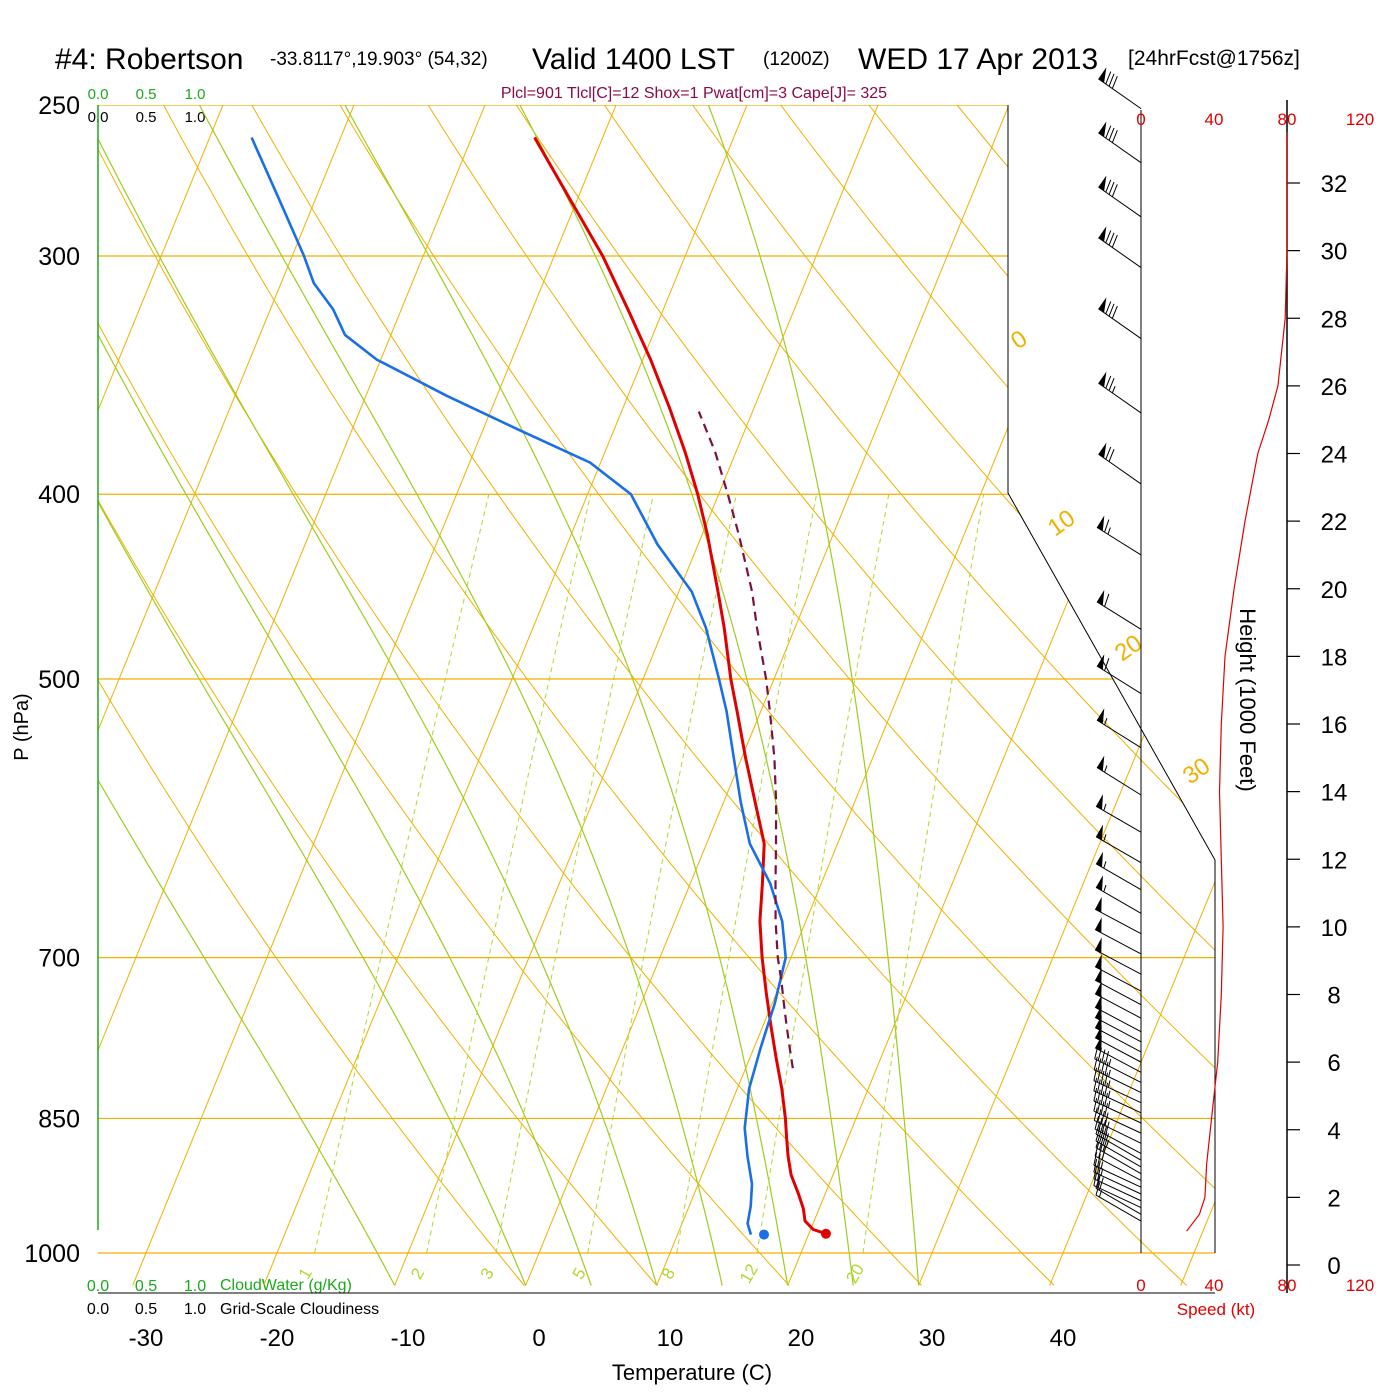  What do you see at coordinates (1197, 695) in the screenshot?
I see `isotherm-line` at bounding box center [1197, 695].